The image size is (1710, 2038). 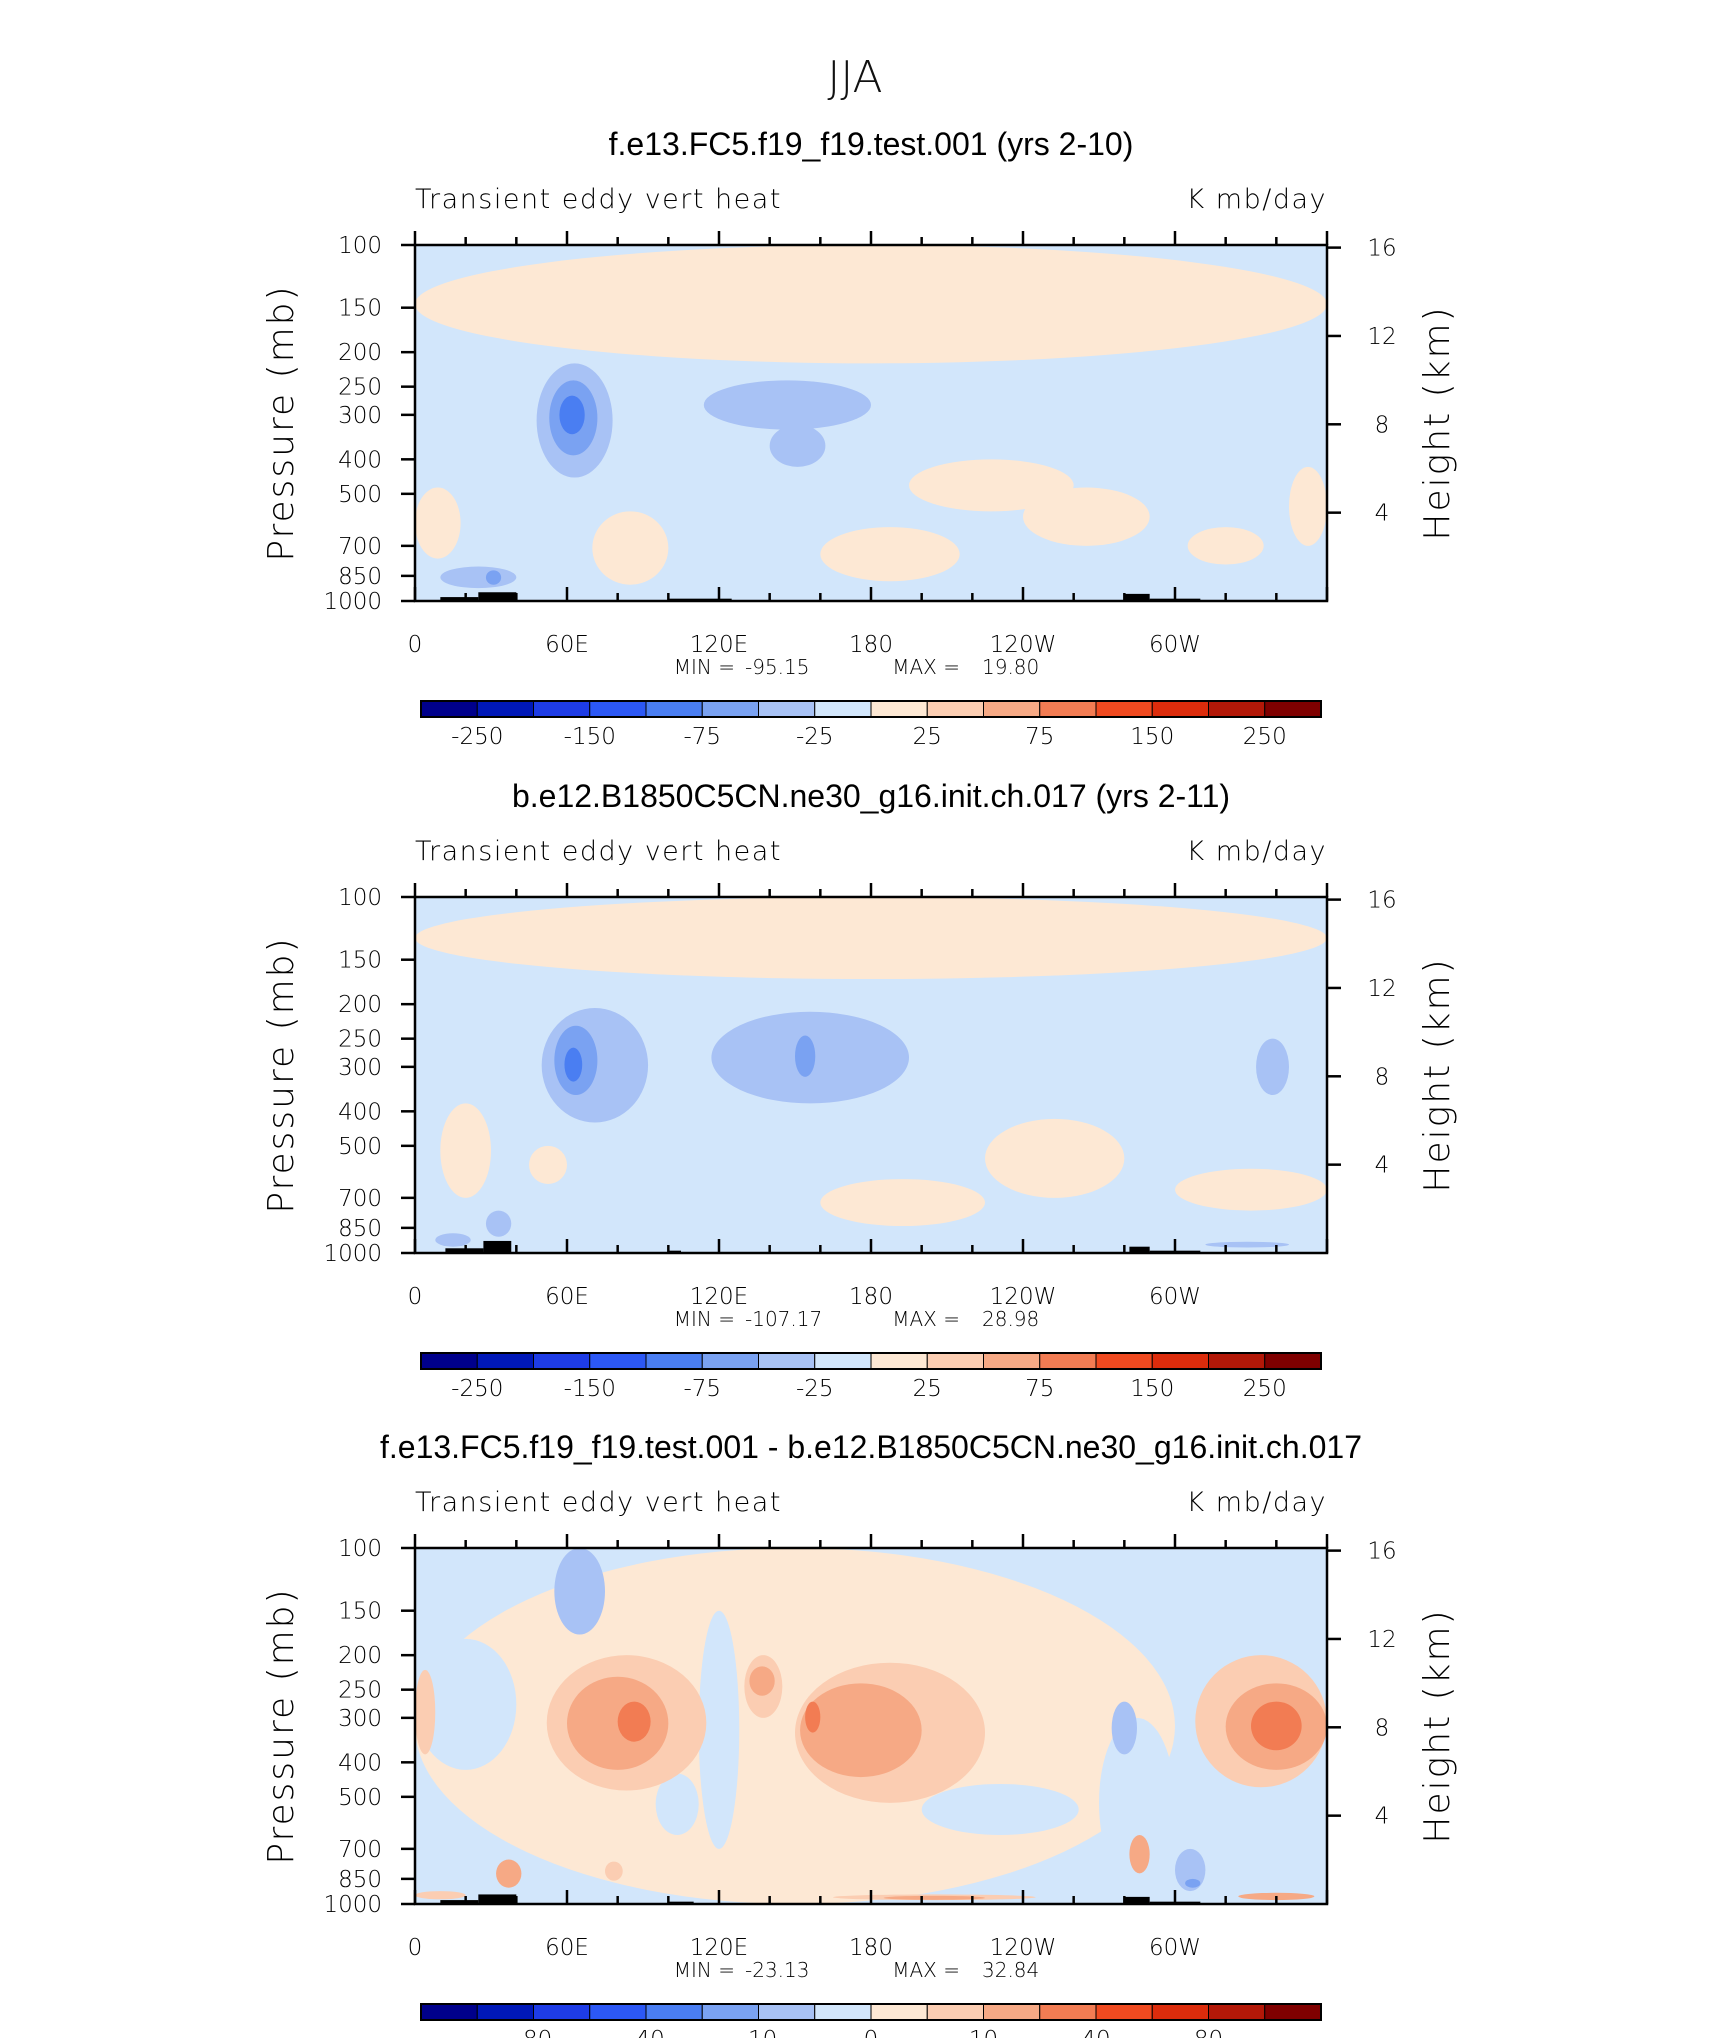 What do you see at coordinates (1039, 1389) in the screenshot?
I see `colorbar-label: 75` at bounding box center [1039, 1389].